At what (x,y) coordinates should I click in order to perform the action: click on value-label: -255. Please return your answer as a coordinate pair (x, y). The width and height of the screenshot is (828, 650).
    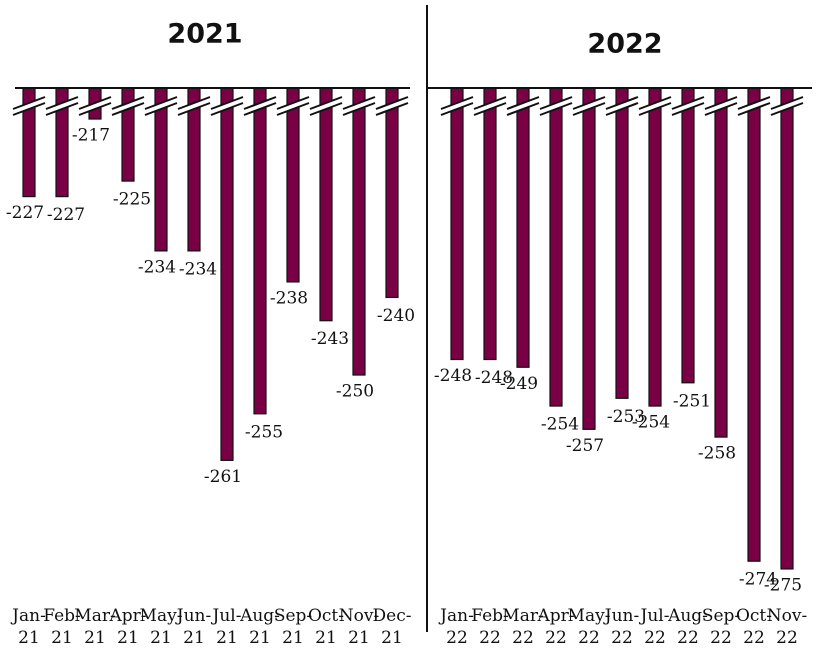
    Looking at the image, I should click on (264, 432).